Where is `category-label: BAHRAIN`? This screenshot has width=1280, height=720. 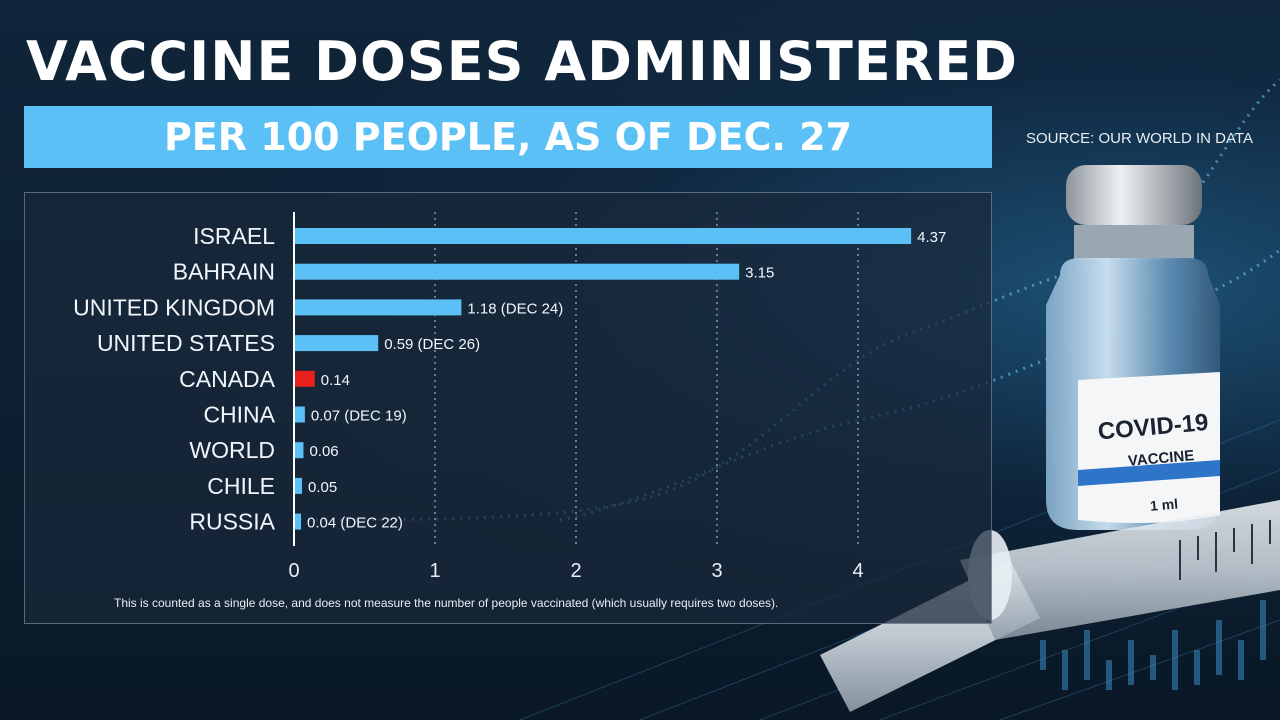 category-label: BAHRAIN is located at coordinates (224, 272).